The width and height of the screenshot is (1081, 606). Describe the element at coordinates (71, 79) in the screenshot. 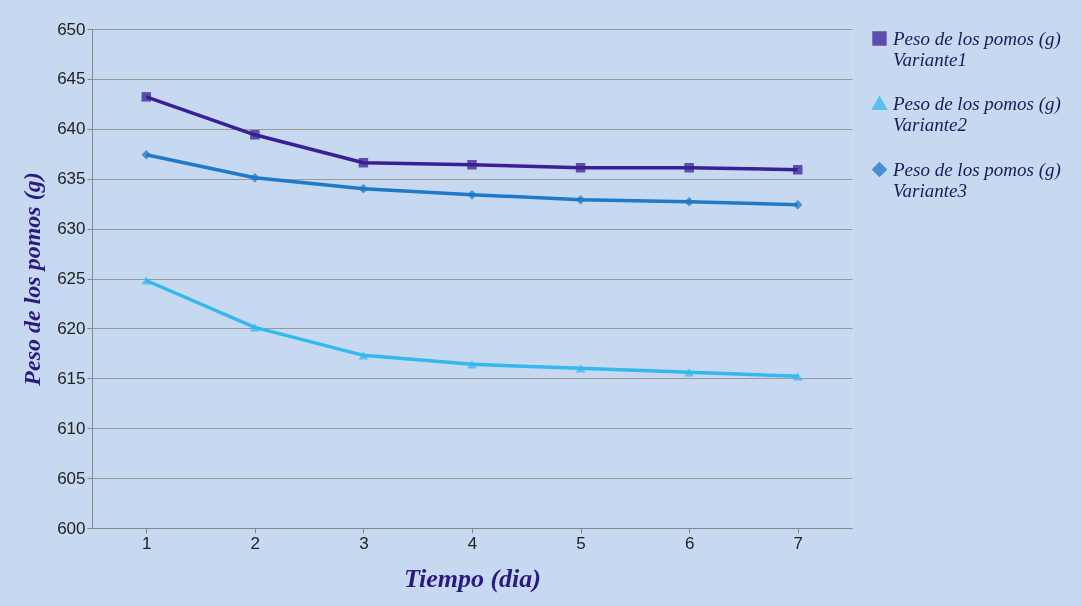

I see `y-tick-label: 645` at that location.